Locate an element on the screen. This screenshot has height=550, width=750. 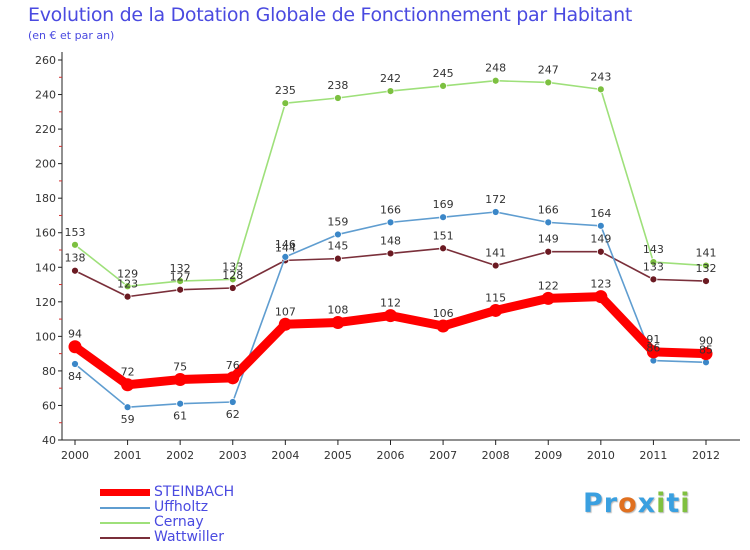
legend-label-steinbach: STEINBACH is located at coordinates (194, 492).